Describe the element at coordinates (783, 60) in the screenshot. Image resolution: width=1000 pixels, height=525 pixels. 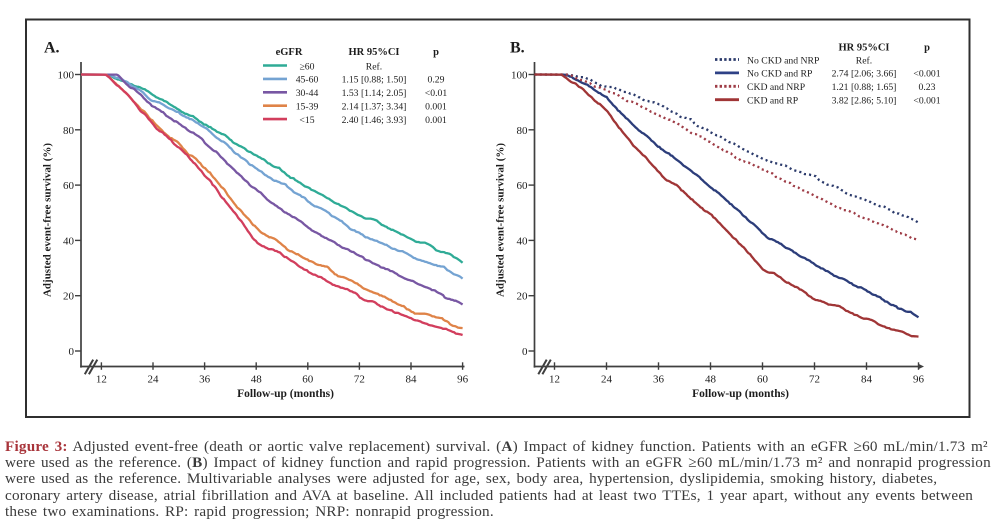
I see `svg-text: No CKD and NRP` at that location.